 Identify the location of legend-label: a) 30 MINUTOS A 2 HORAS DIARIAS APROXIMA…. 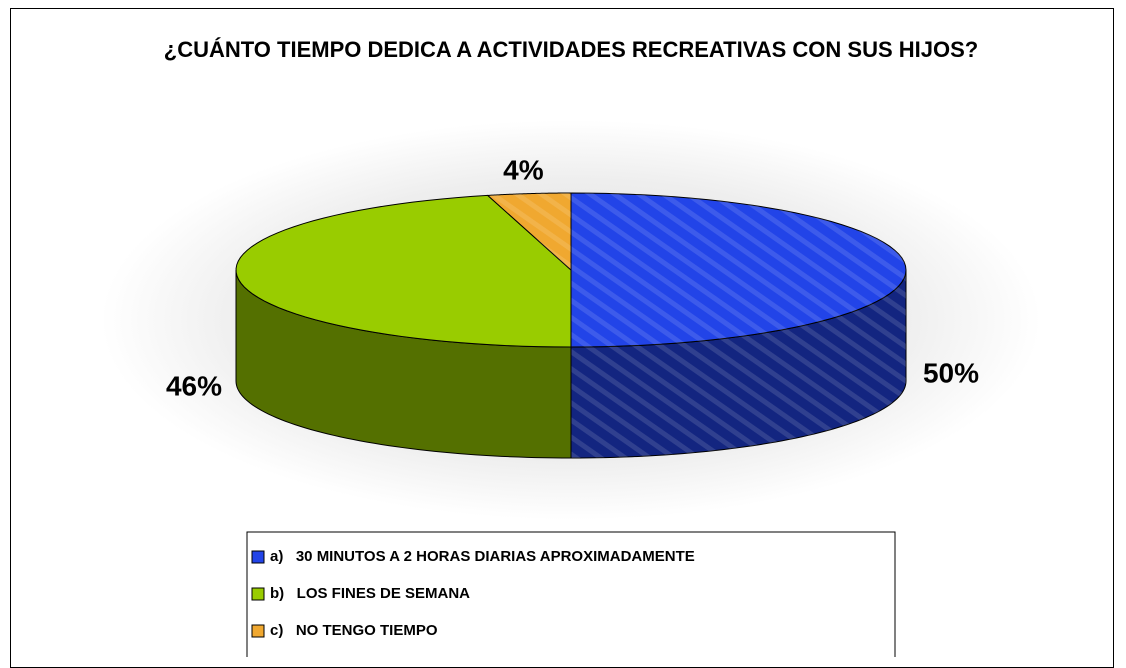
(482, 556).